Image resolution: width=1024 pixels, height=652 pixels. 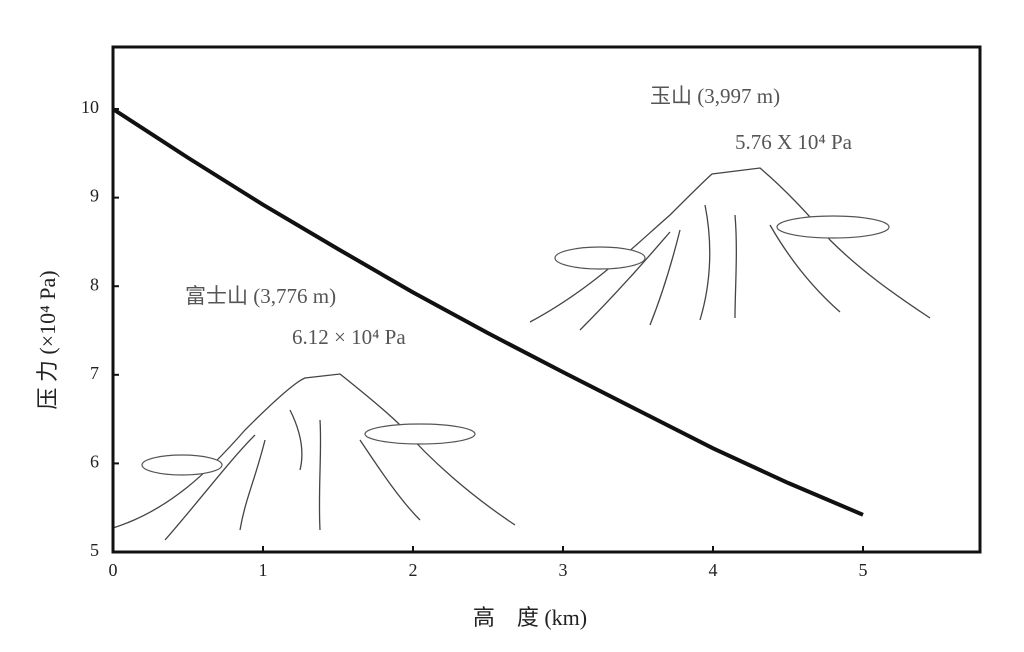 I want to click on fuji-drawing, so click(x=314, y=457).